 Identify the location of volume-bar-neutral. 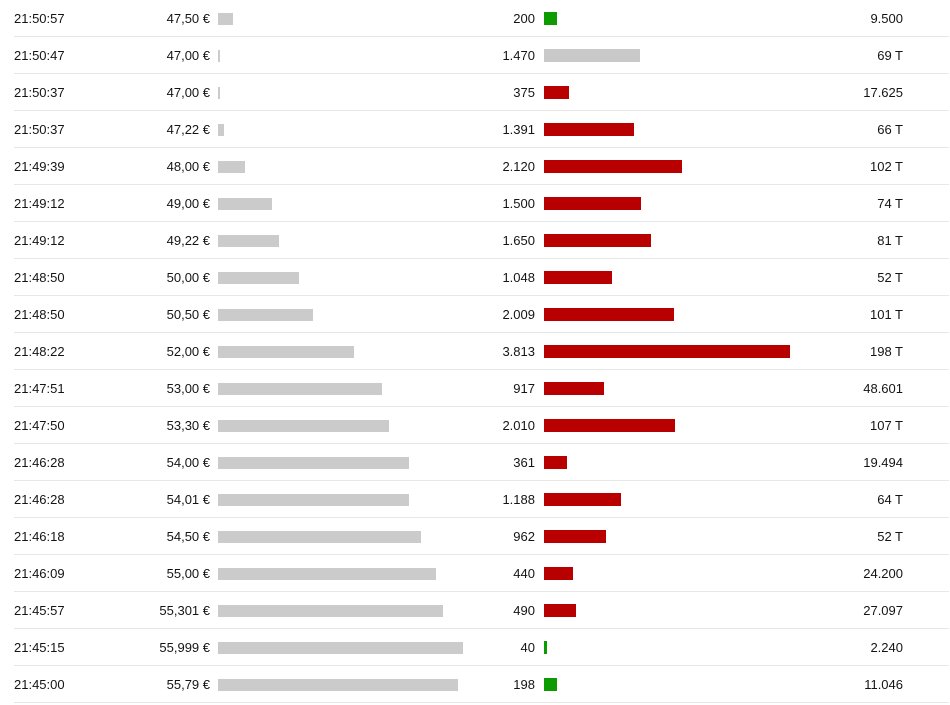
(592, 55).